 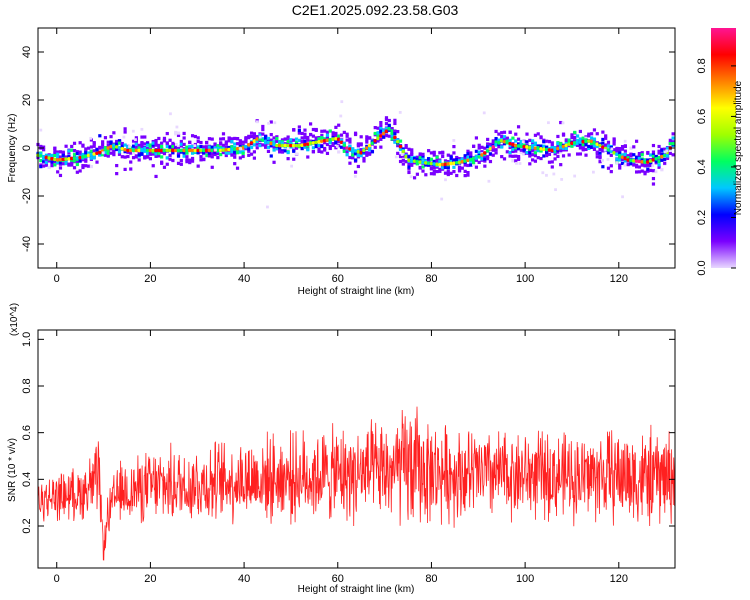 What do you see at coordinates (27, 244) in the screenshot?
I see `y-tick-label: -40` at bounding box center [27, 244].